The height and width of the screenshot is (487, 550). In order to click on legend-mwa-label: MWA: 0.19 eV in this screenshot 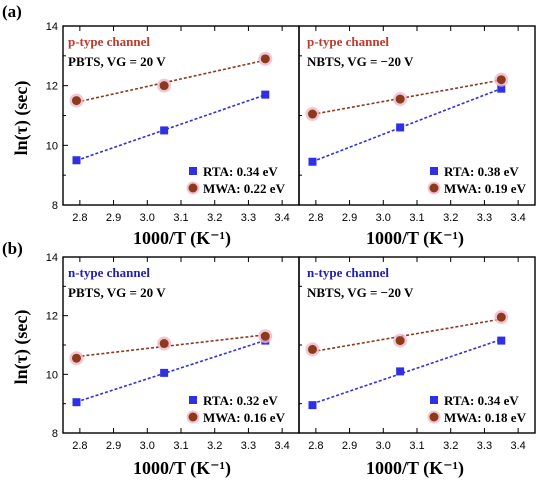, I will do `click(485, 188)`.